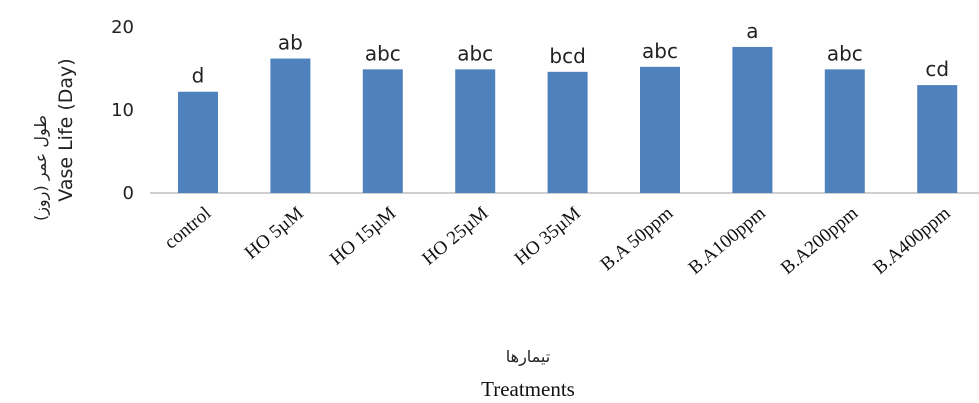 The height and width of the screenshot is (403, 979). I want to click on significance-letter: cd, so click(937, 69).